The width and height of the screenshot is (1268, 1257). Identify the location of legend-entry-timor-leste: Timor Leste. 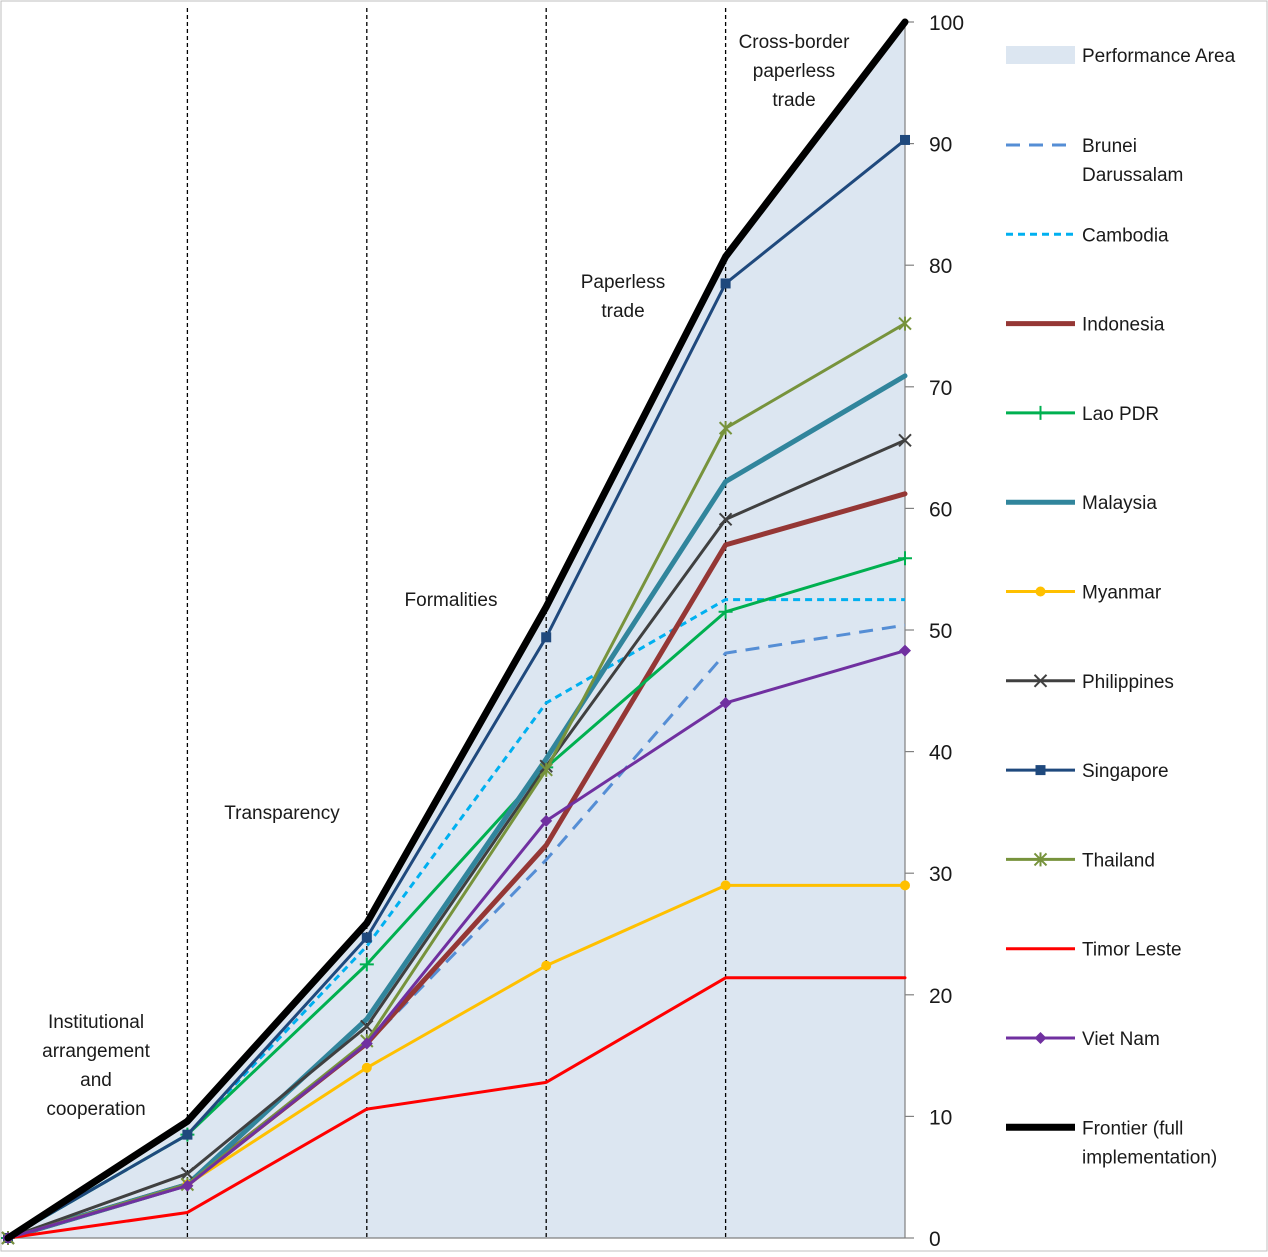
(1094, 950).